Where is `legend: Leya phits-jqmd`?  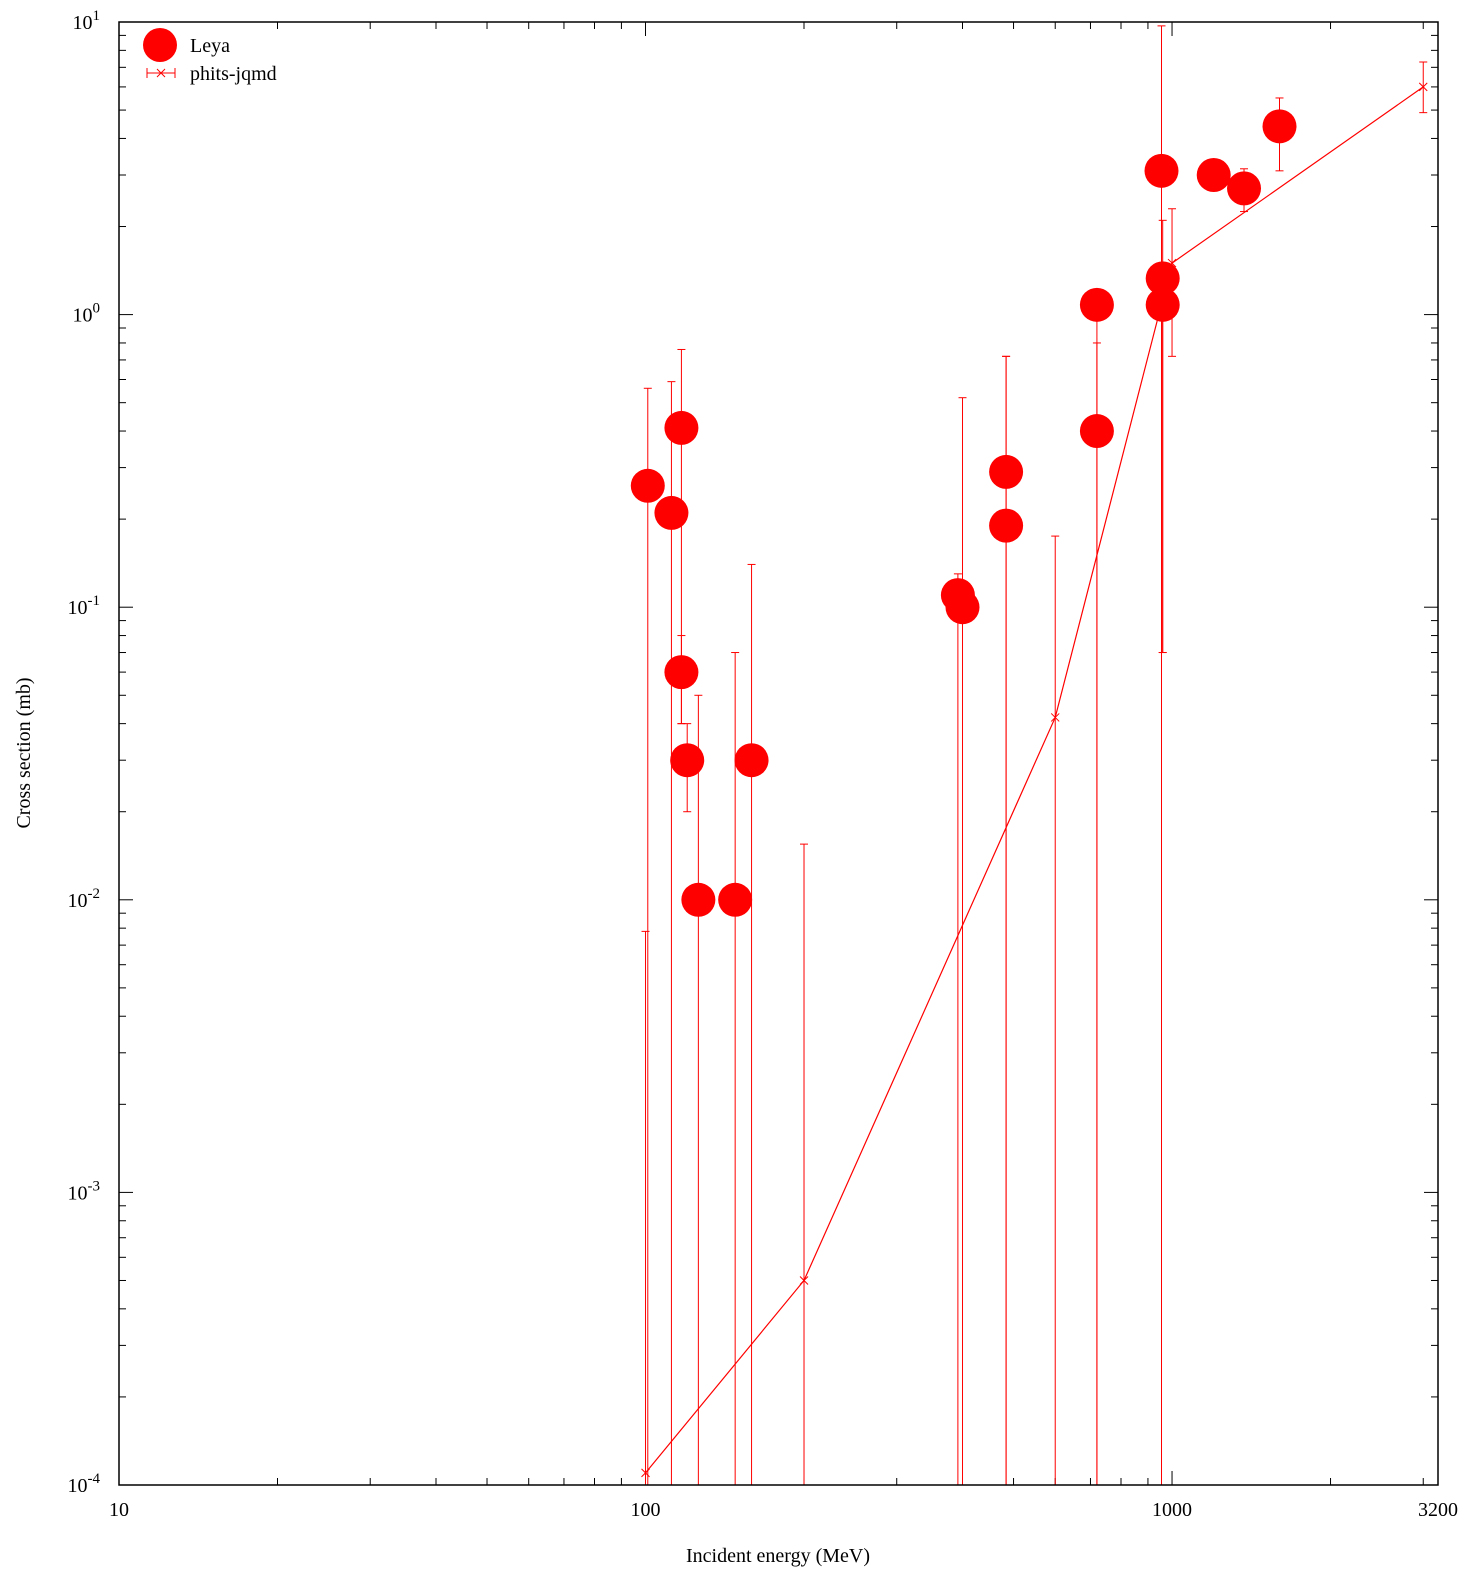 legend: Leya phits-jqmd is located at coordinates (210, 56).